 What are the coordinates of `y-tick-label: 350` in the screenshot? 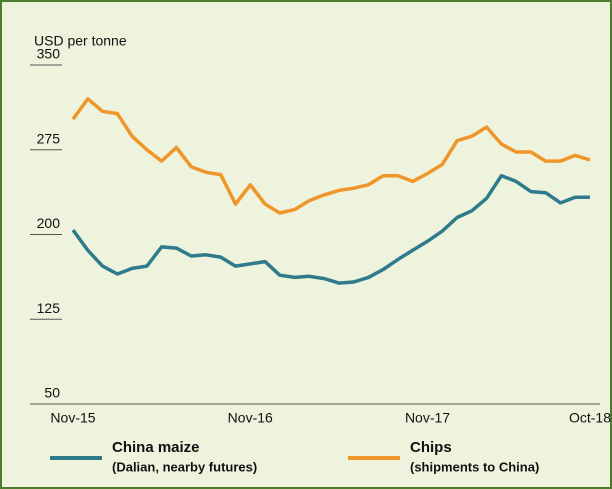 It's located at (49, 54).